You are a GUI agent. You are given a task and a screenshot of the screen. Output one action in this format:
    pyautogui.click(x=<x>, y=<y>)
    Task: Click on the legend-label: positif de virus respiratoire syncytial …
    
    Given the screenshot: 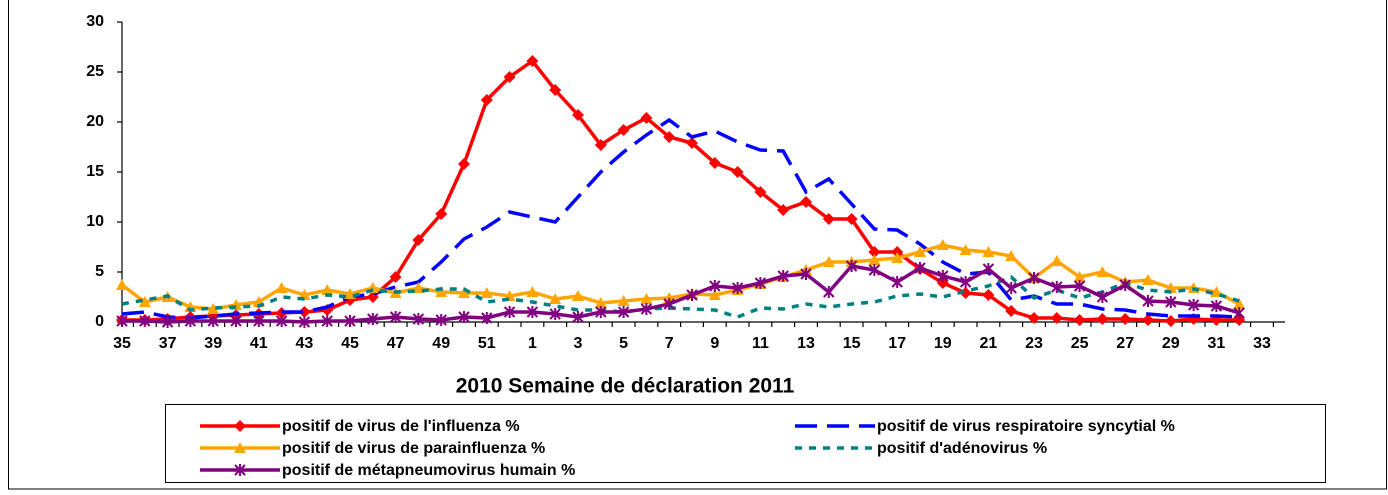 What is the action you would take?
    pyautogui.click(x=1026, y=426)
    